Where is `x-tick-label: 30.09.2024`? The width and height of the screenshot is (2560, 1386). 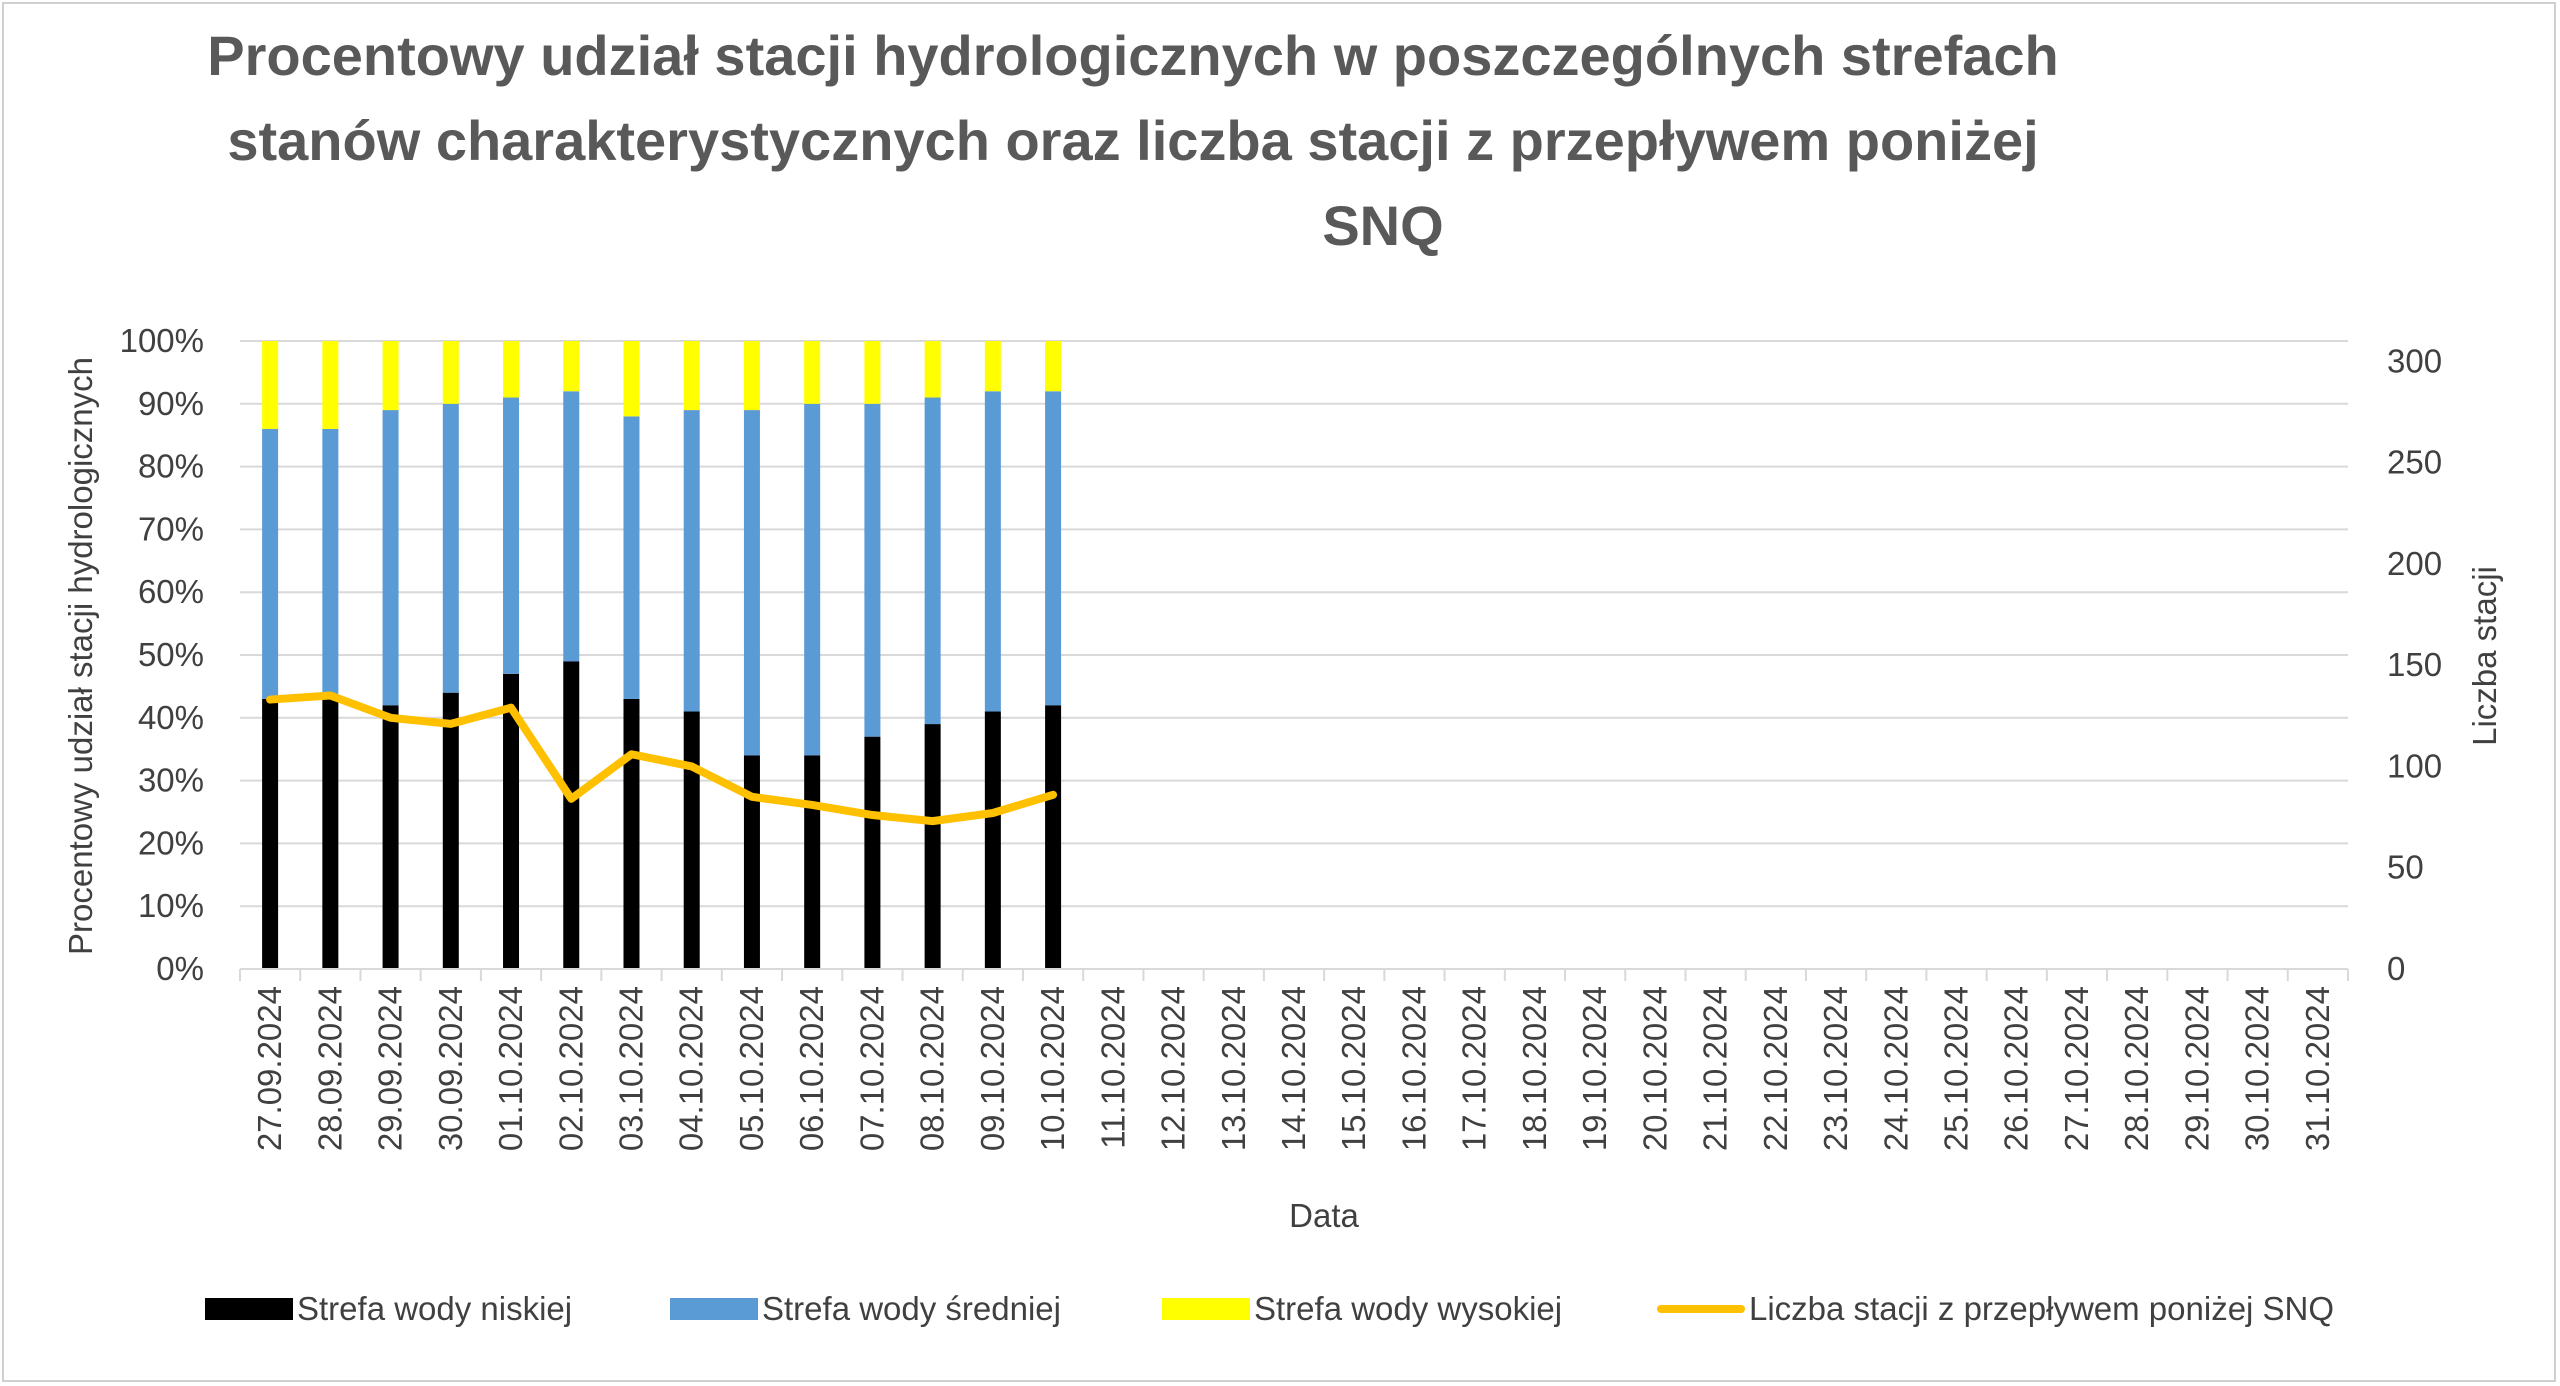 x-tick-label: 30.09.2024 is located at coordinates (450, 1068).